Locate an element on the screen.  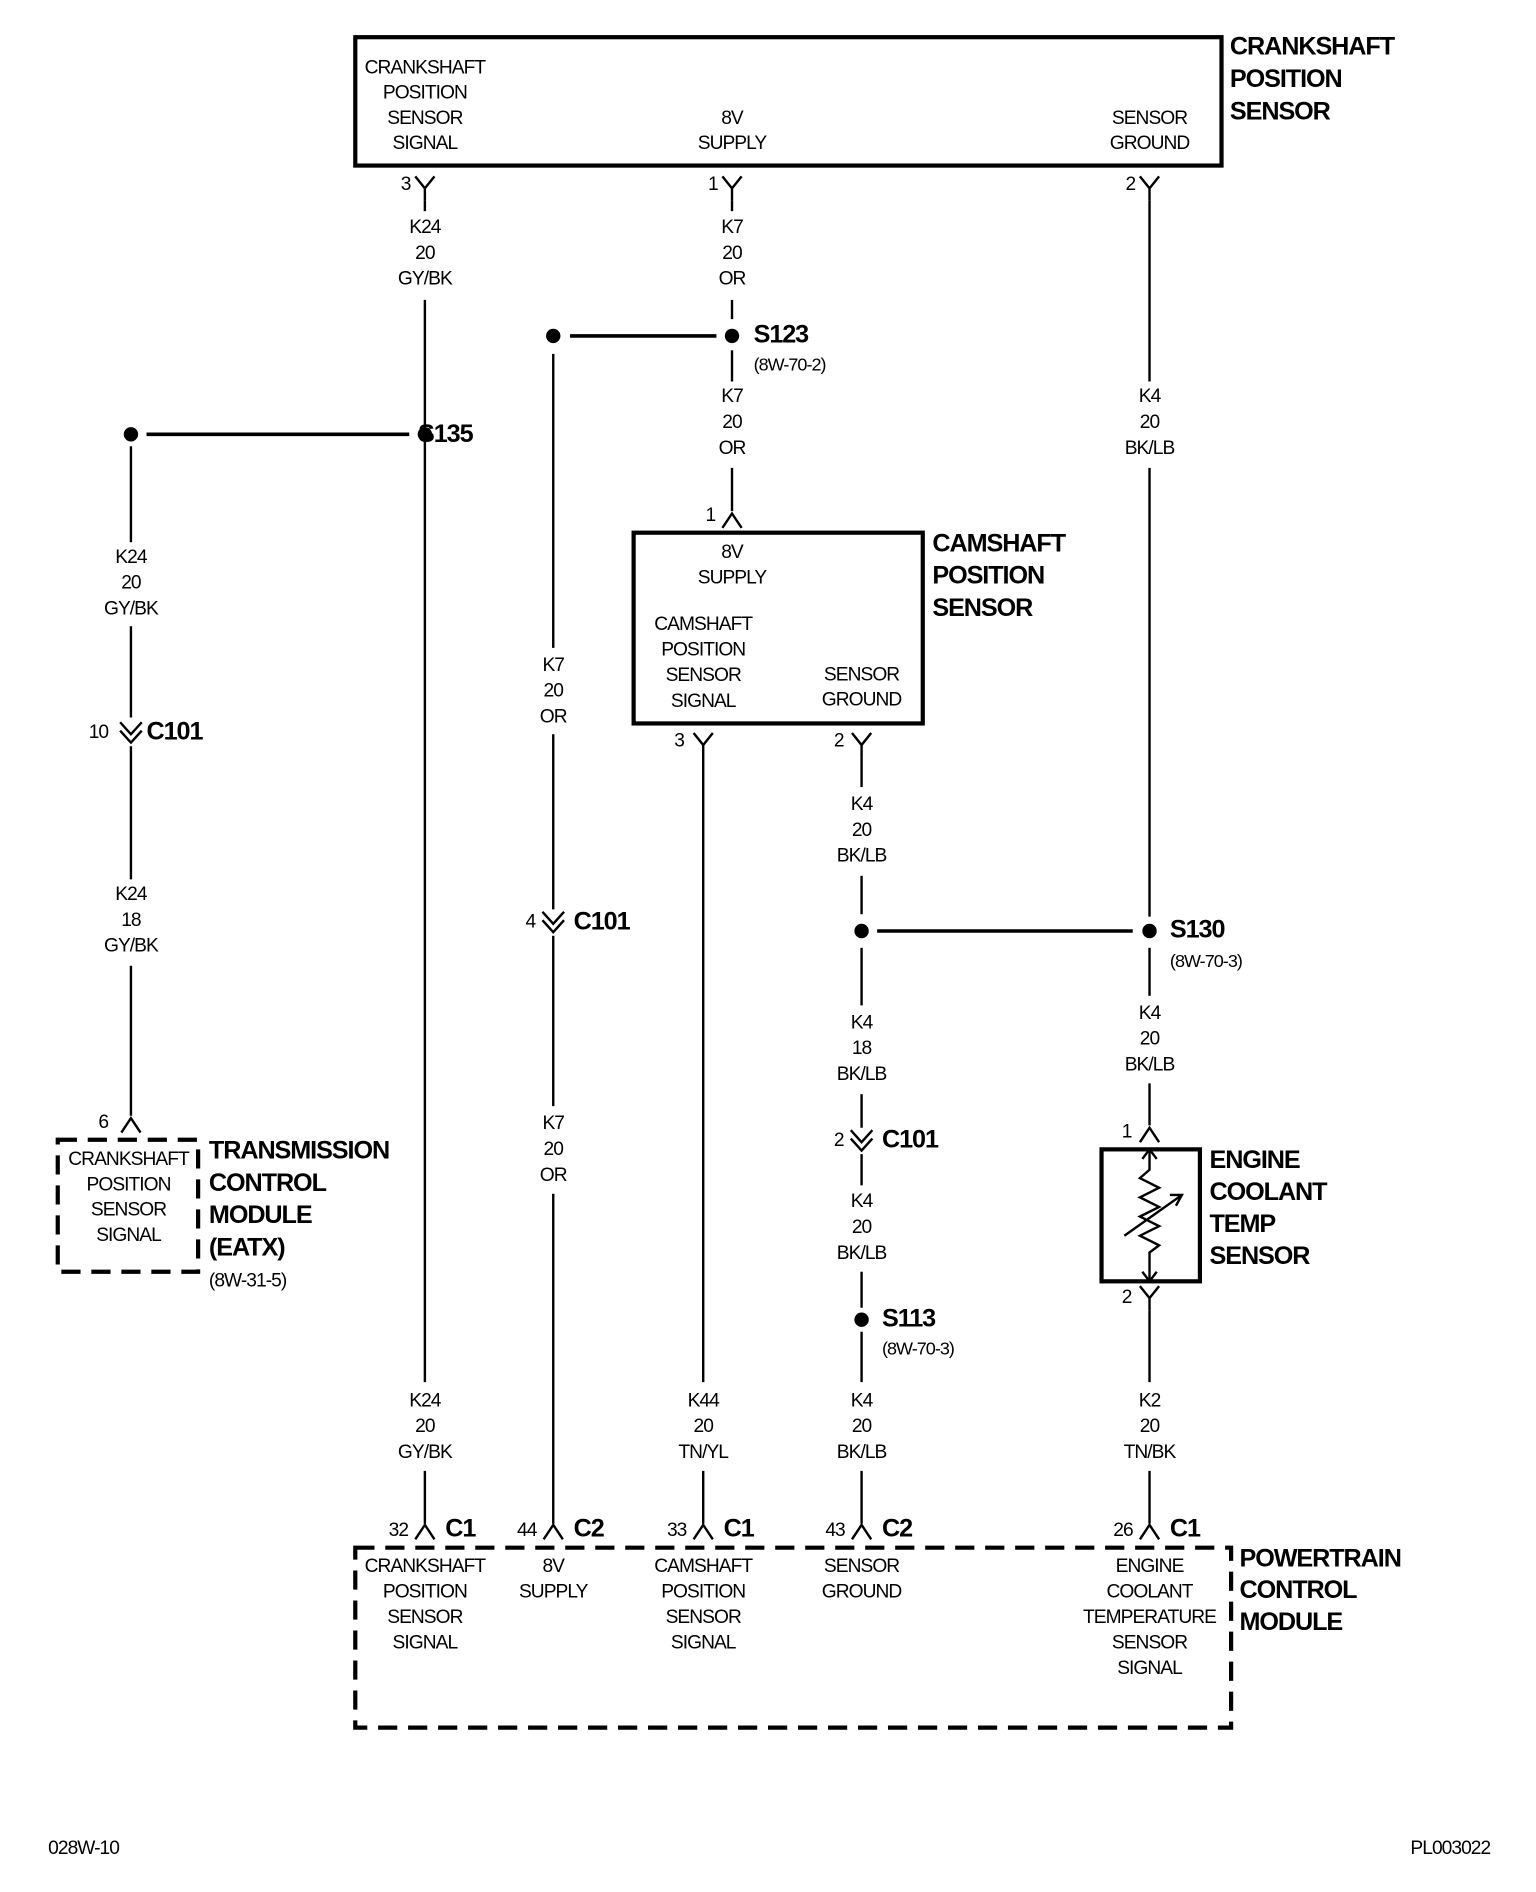
cam-supply-label: SUPPLY is located at coordinates (733, 577).